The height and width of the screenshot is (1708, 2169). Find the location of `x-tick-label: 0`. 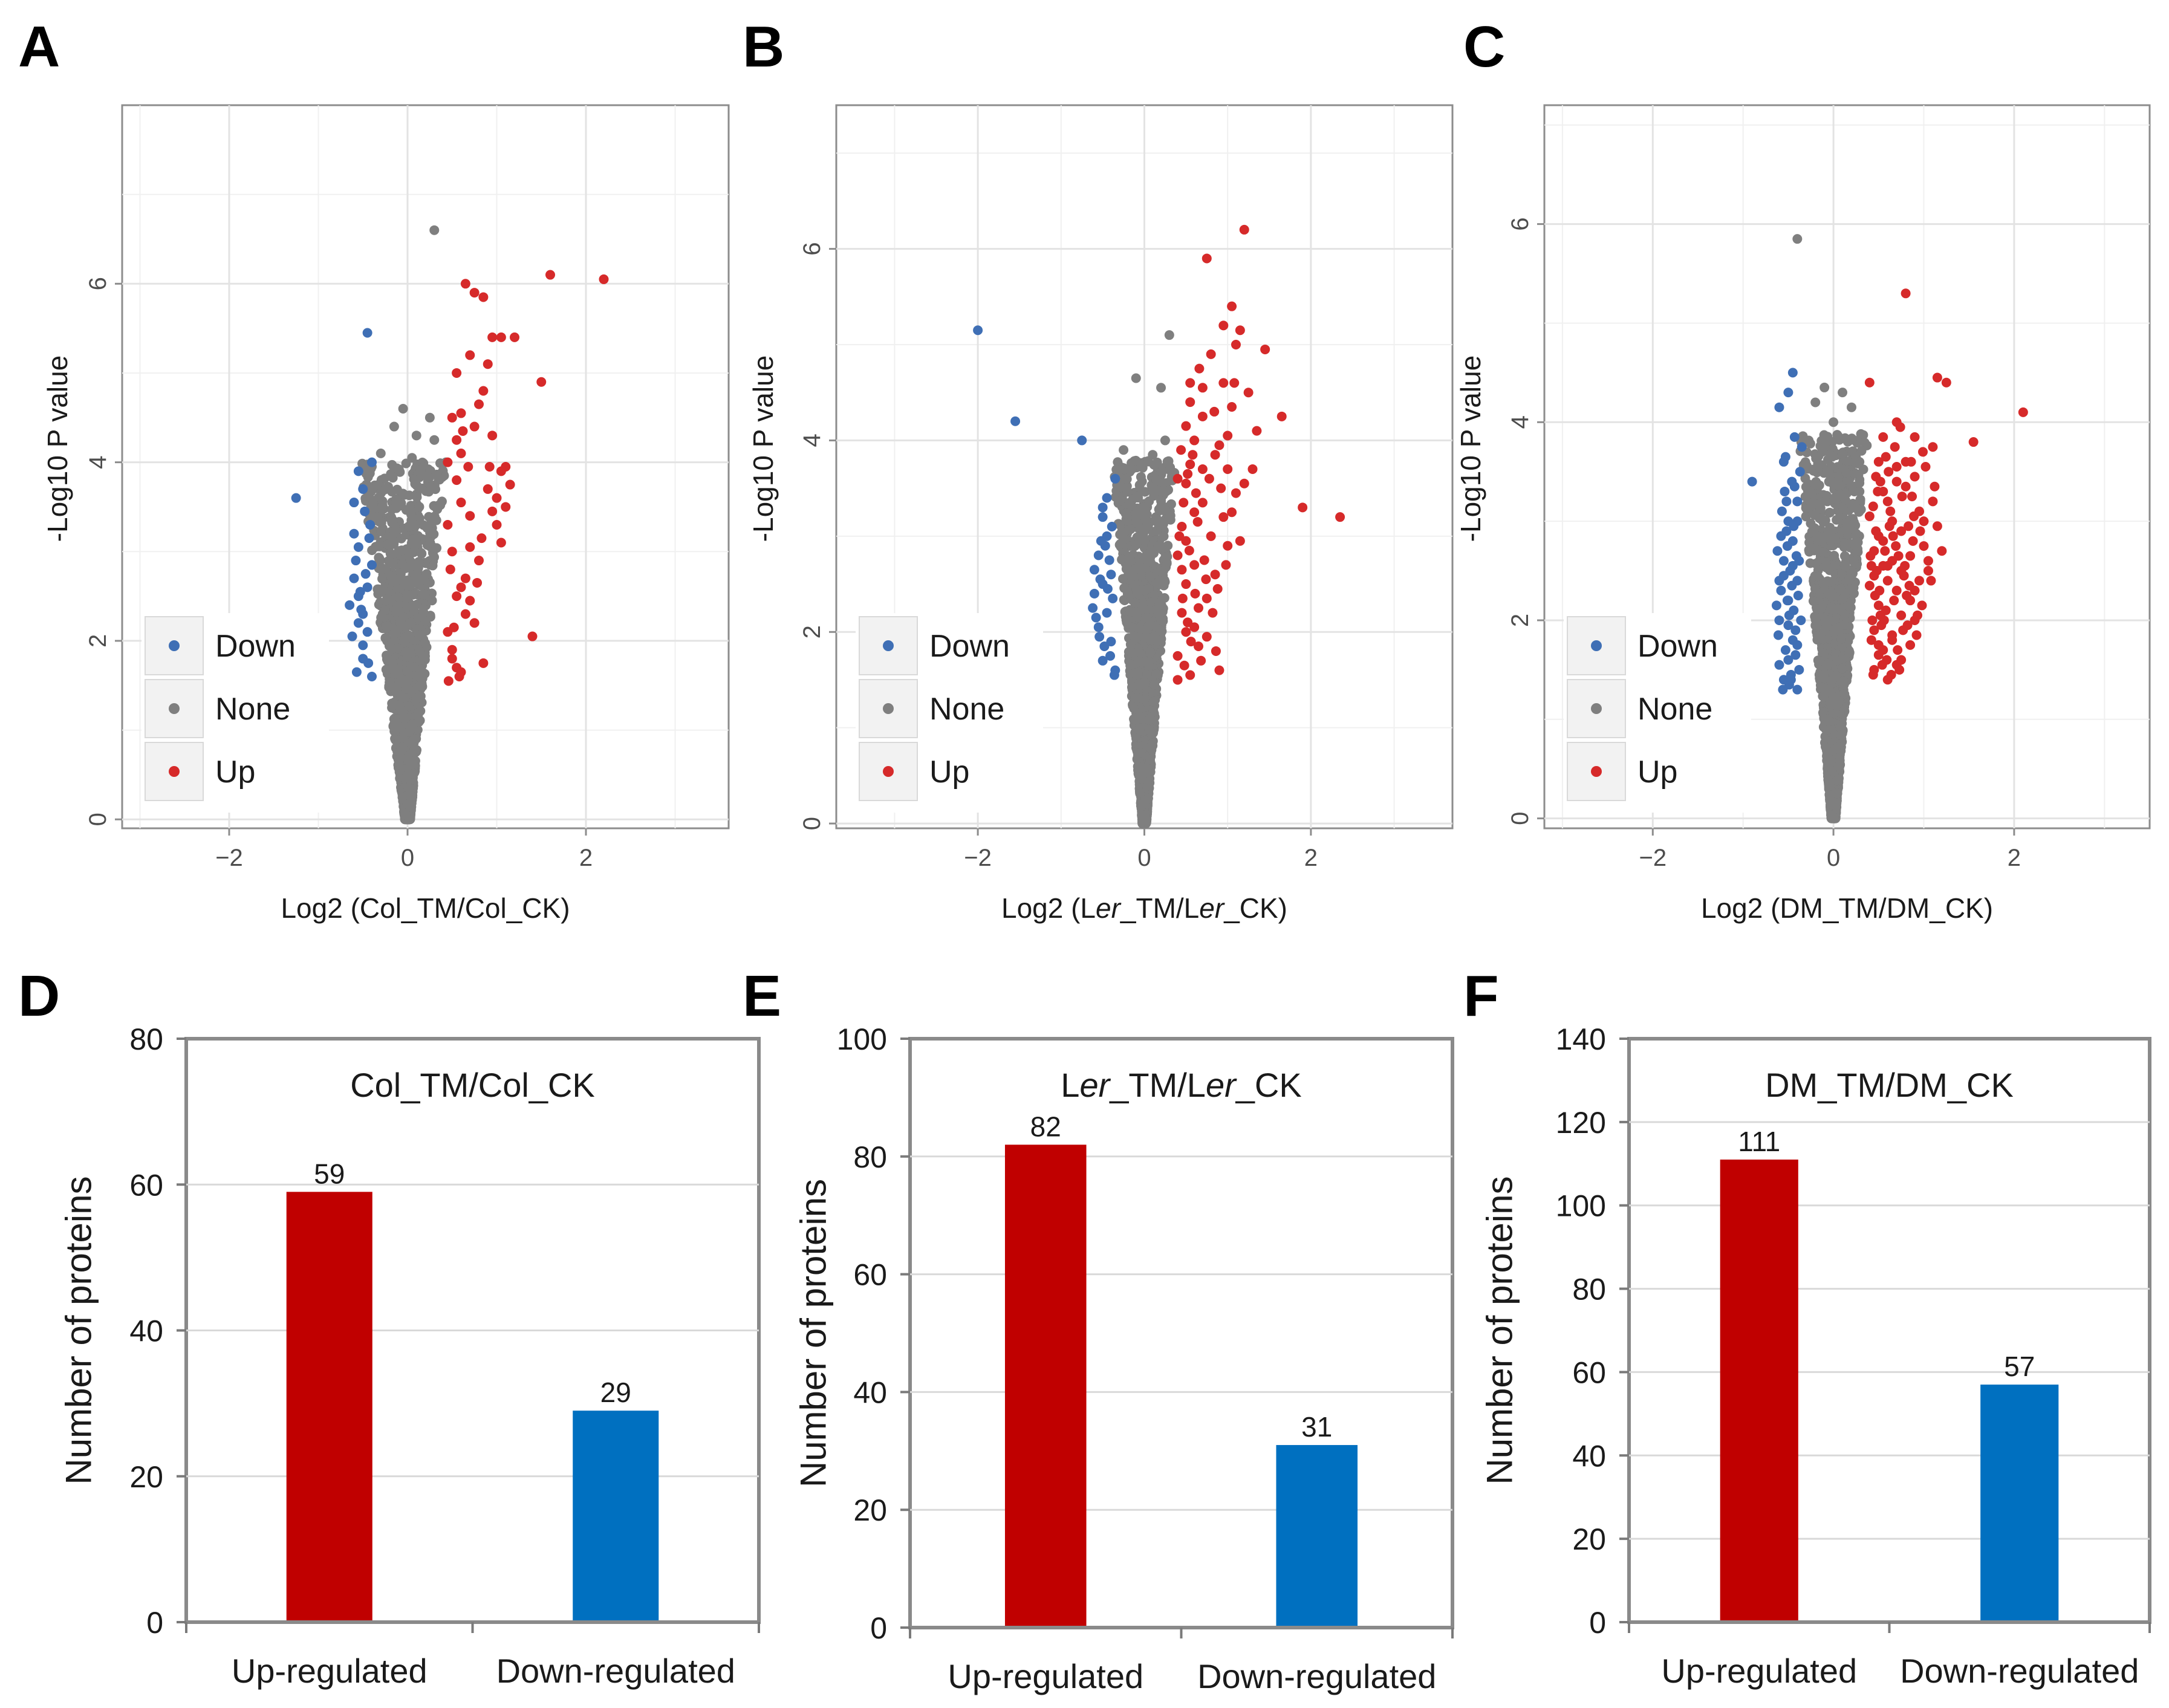

x-tick-label: 0 is located at coordinates (1144, 858).